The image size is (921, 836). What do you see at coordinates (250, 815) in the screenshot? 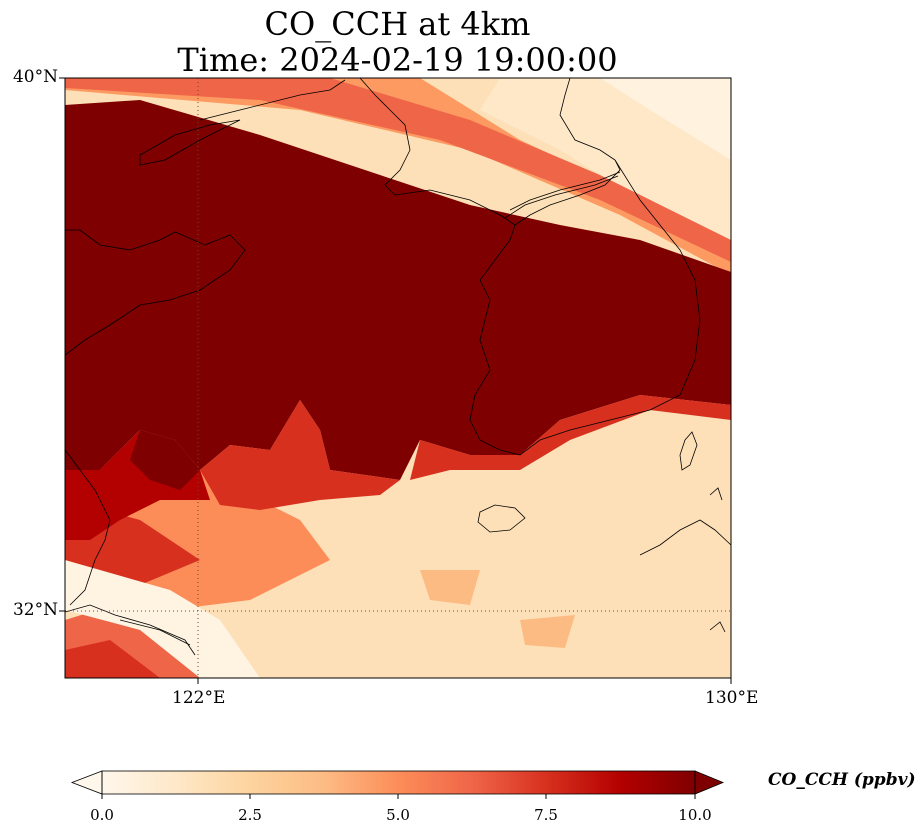
I see `colorbar-tick-2-5: 2.5` at bounding box center [250, 815].